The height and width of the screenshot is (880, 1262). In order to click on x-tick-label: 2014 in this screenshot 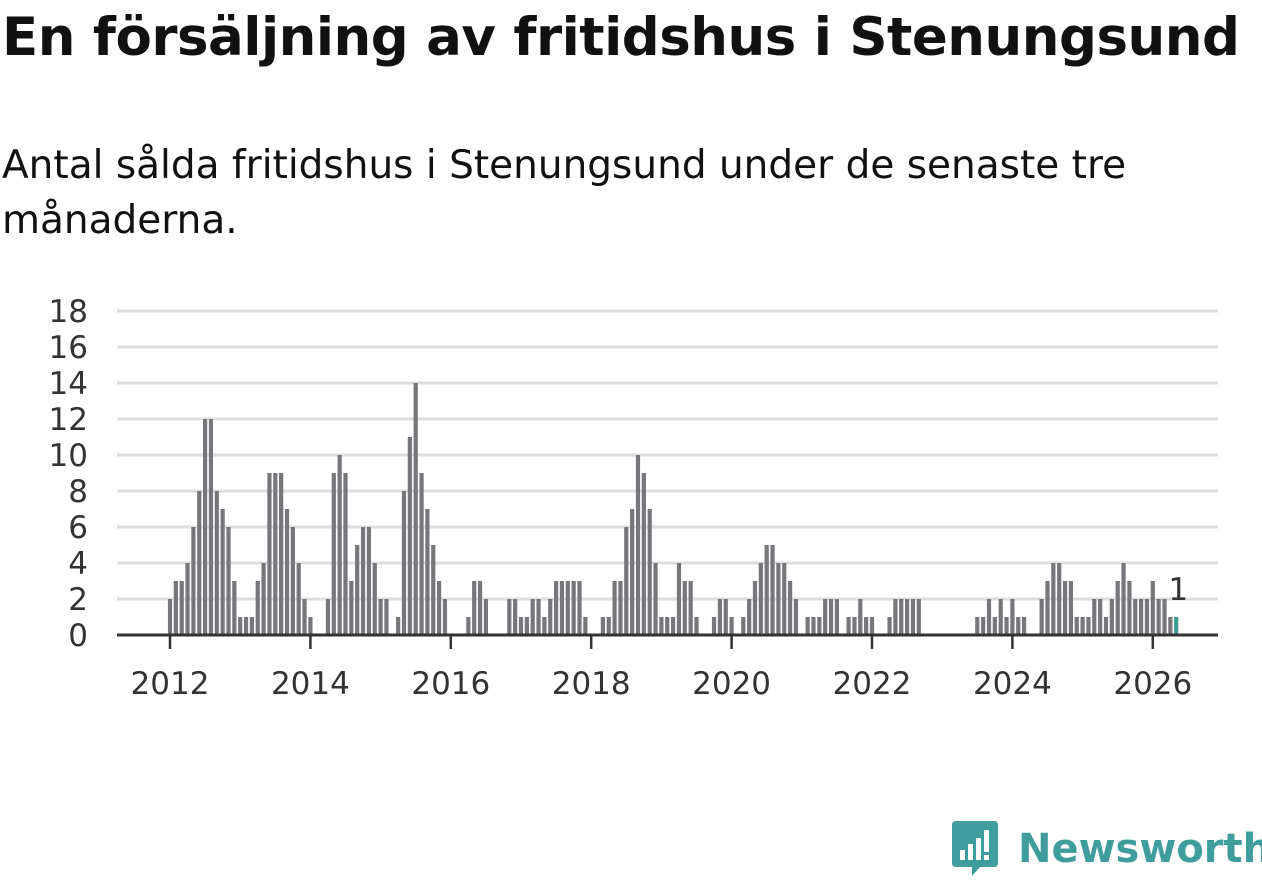, I will do `click(310, 684)`.